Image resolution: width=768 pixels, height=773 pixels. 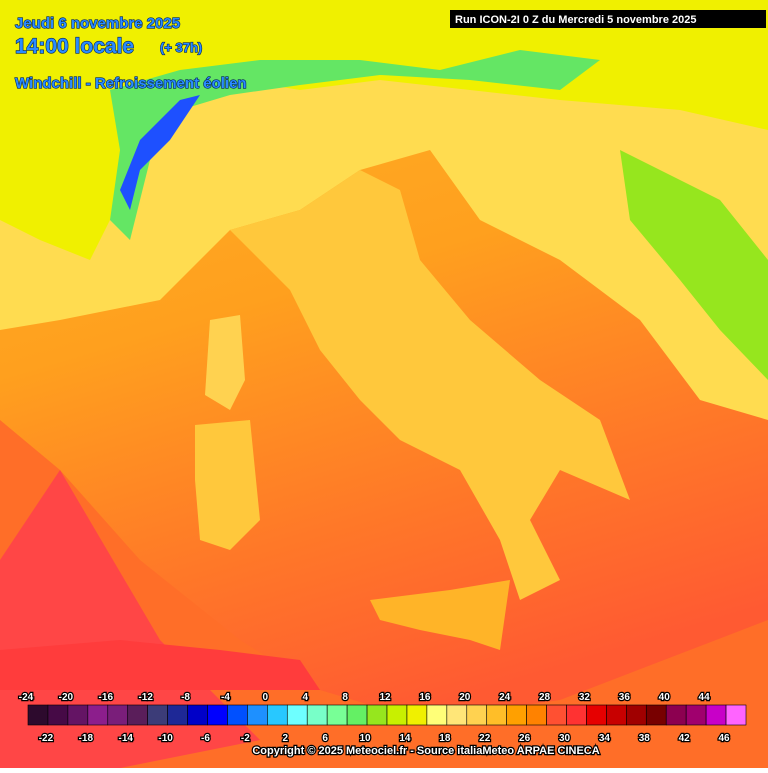 I want to click on legend-label: 30, so click(x=565, y=738).